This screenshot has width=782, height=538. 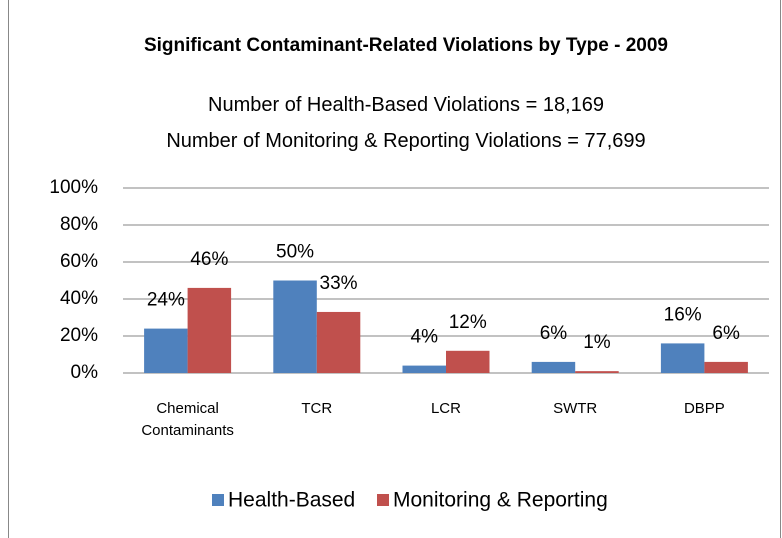 I want to click on x-tick-label: Chemical Contaminants, so click(x=187, y=419).